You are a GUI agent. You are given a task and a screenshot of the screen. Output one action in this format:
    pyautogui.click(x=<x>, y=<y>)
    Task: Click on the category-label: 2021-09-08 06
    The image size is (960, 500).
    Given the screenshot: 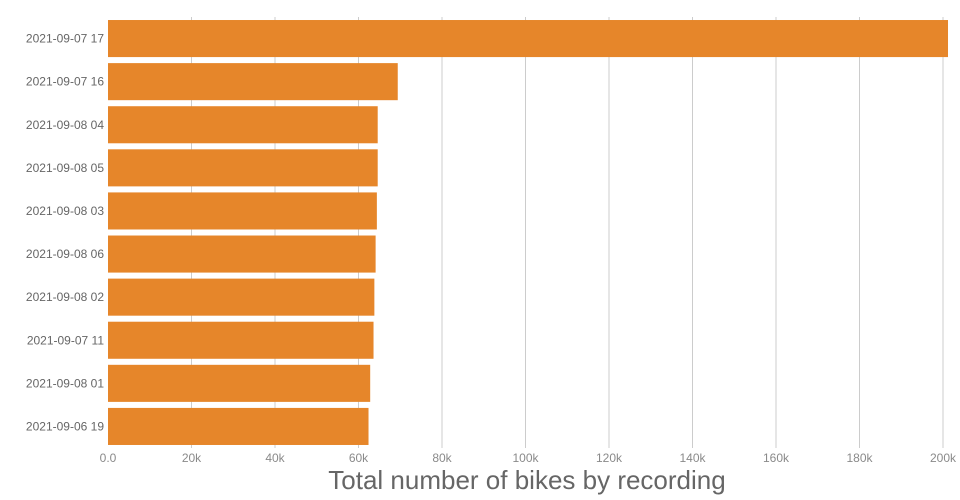 What is the action you would take?
    pyautogui.click(x=65, y=254)
    